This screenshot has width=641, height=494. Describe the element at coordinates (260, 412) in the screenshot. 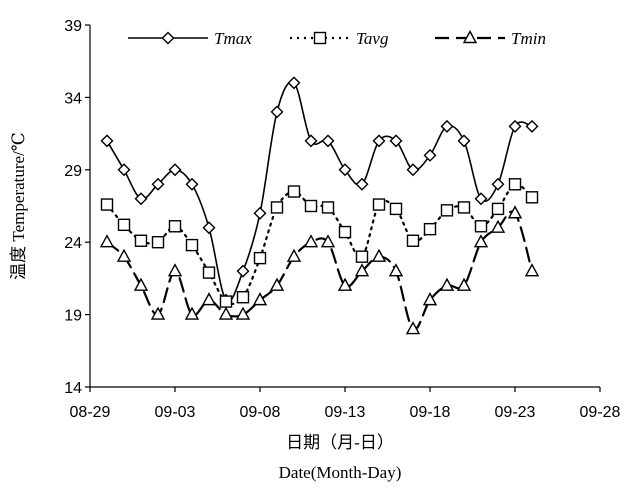

I see `x-tick-label: 09-08` at that location.